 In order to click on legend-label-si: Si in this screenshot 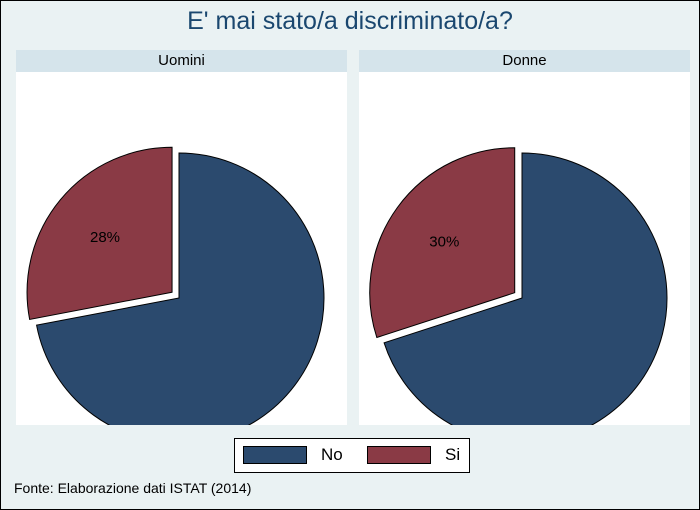, I will do `click(453, 454)`.